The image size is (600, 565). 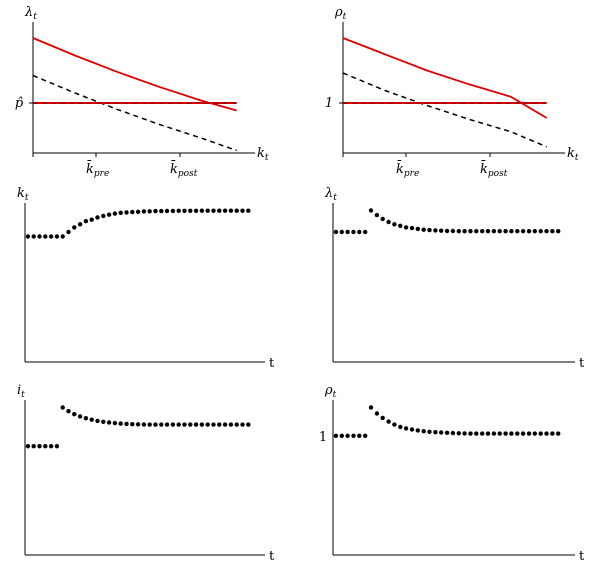 What do you see at coordinates (340, 13) in the screenshot?
I see `y-axis-label: ρt` at bounding box center [340, 13].